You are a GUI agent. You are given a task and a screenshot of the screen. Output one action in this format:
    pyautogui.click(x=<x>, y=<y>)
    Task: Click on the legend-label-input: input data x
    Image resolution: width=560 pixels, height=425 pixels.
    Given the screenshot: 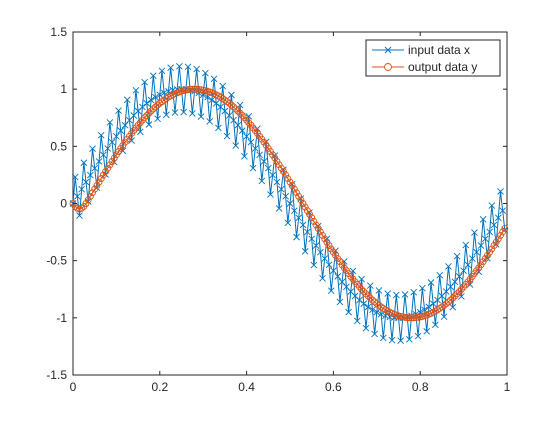 What is the action you would take?
    pyautogui.click(x=439, y=50)
    